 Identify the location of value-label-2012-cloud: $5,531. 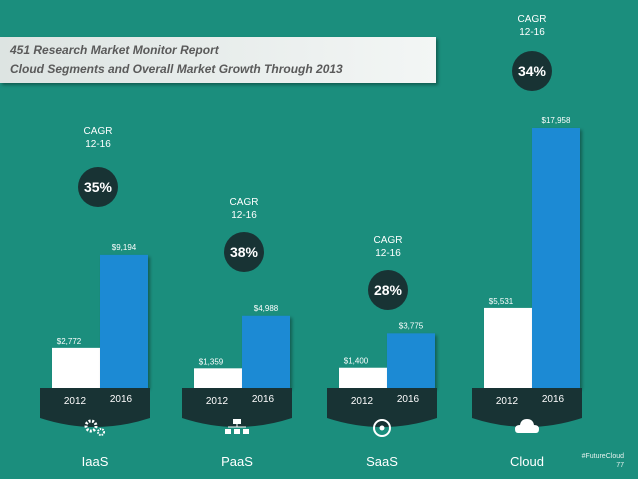
(501, 301).